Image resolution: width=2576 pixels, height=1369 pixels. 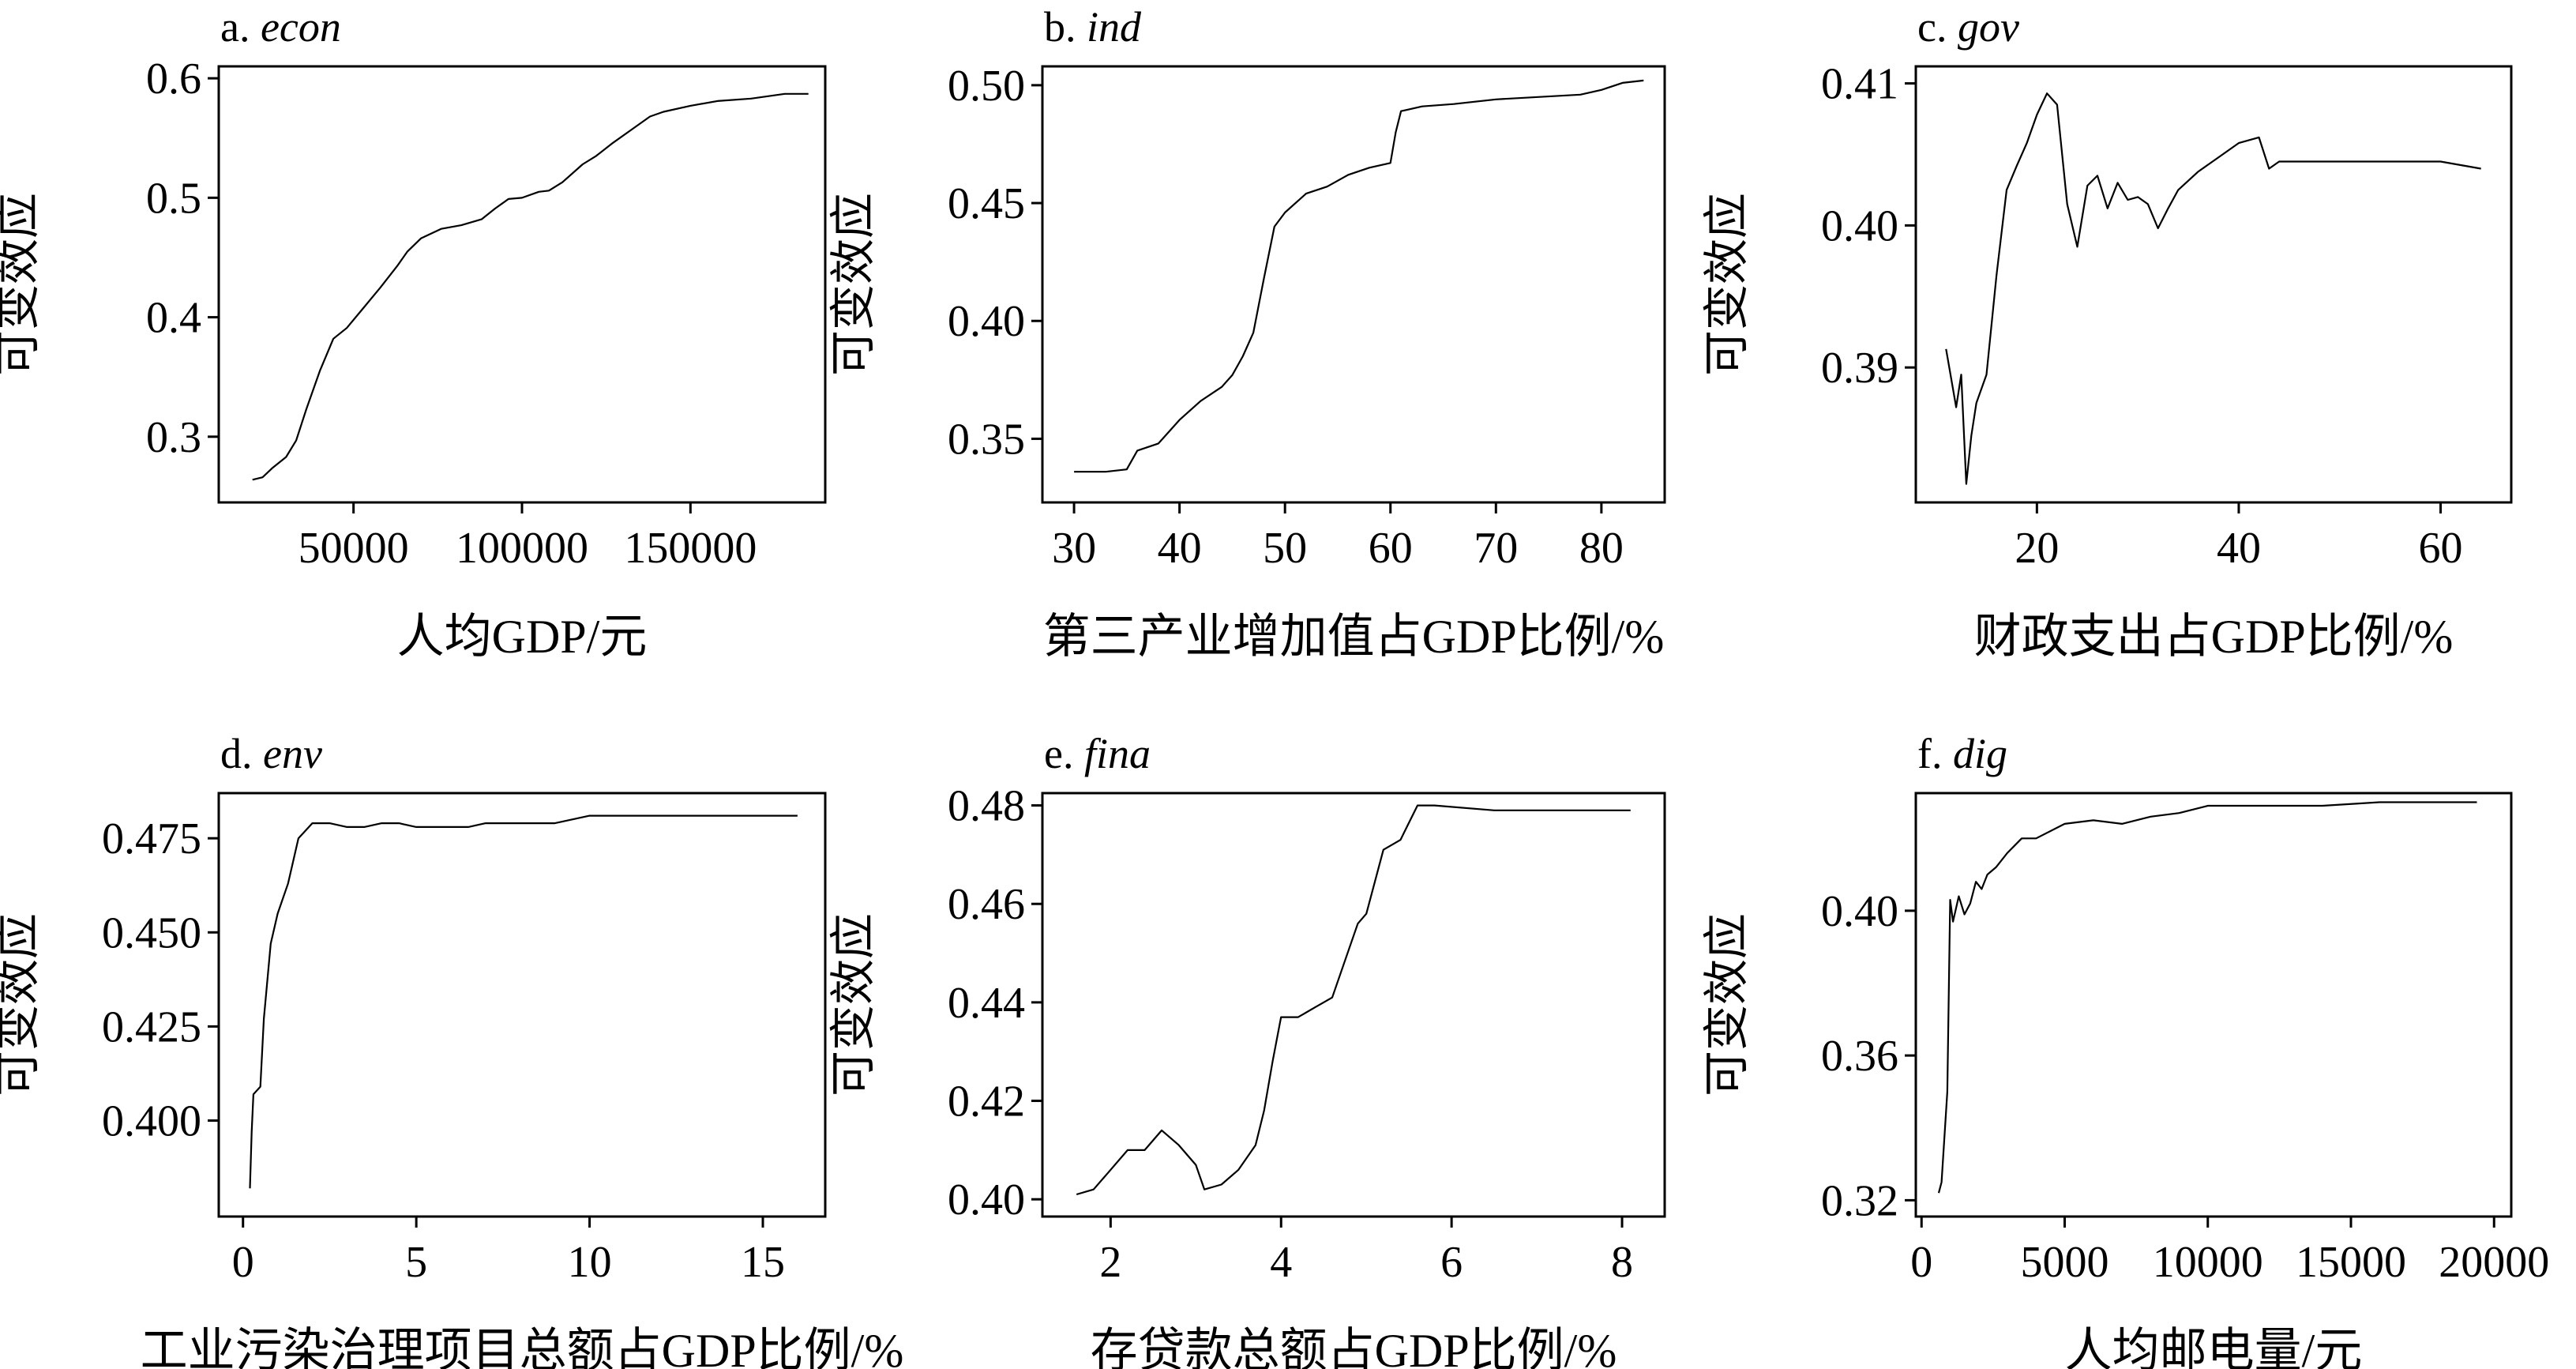 I want to click on panel-econ-xtick-label: 100000, so click(x=522, y=548).